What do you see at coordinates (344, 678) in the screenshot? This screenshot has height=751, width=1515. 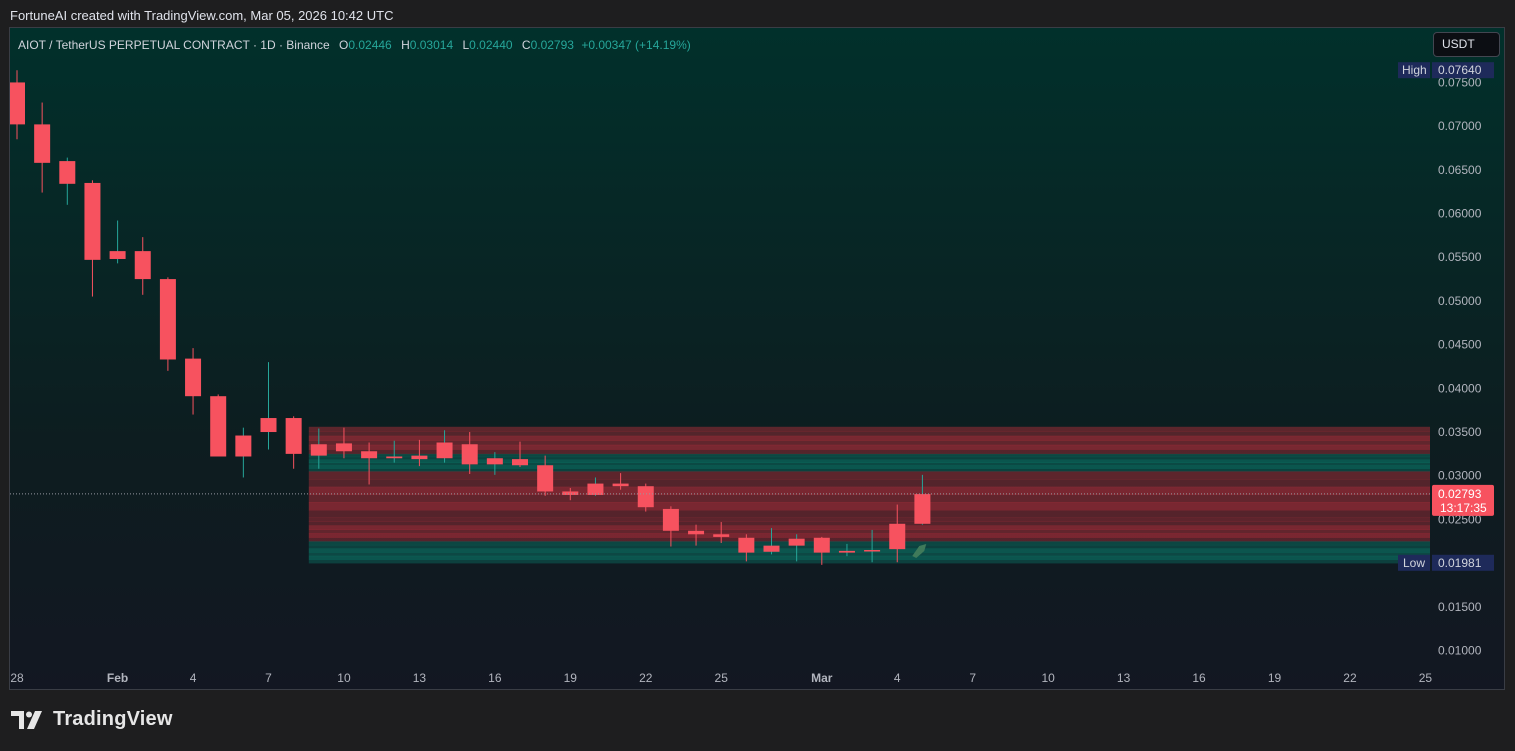 I see `x-tick-label: 10` at bounding box center [344, 678].